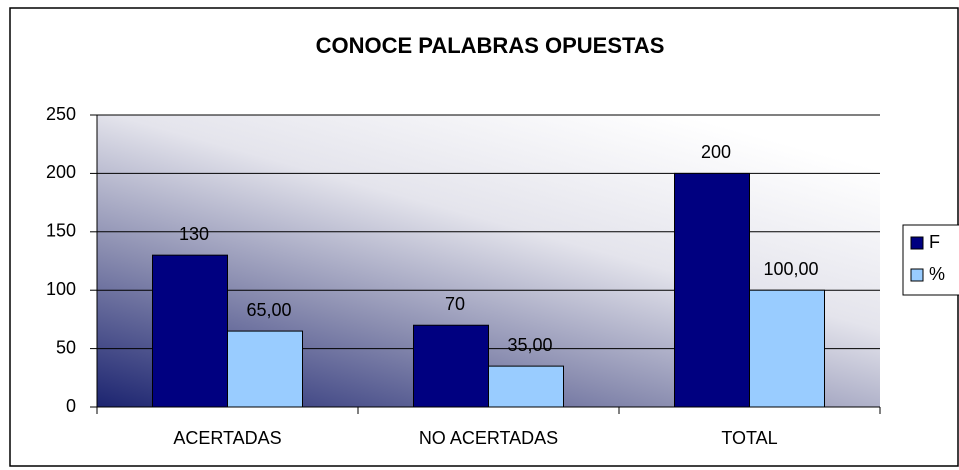 Image resolution: width=959 pixels, height=470 pixels. What do you see at coordinates (937, 274) in the screenshot?
I see `legend-label: %` at bounding box center [937, 274].